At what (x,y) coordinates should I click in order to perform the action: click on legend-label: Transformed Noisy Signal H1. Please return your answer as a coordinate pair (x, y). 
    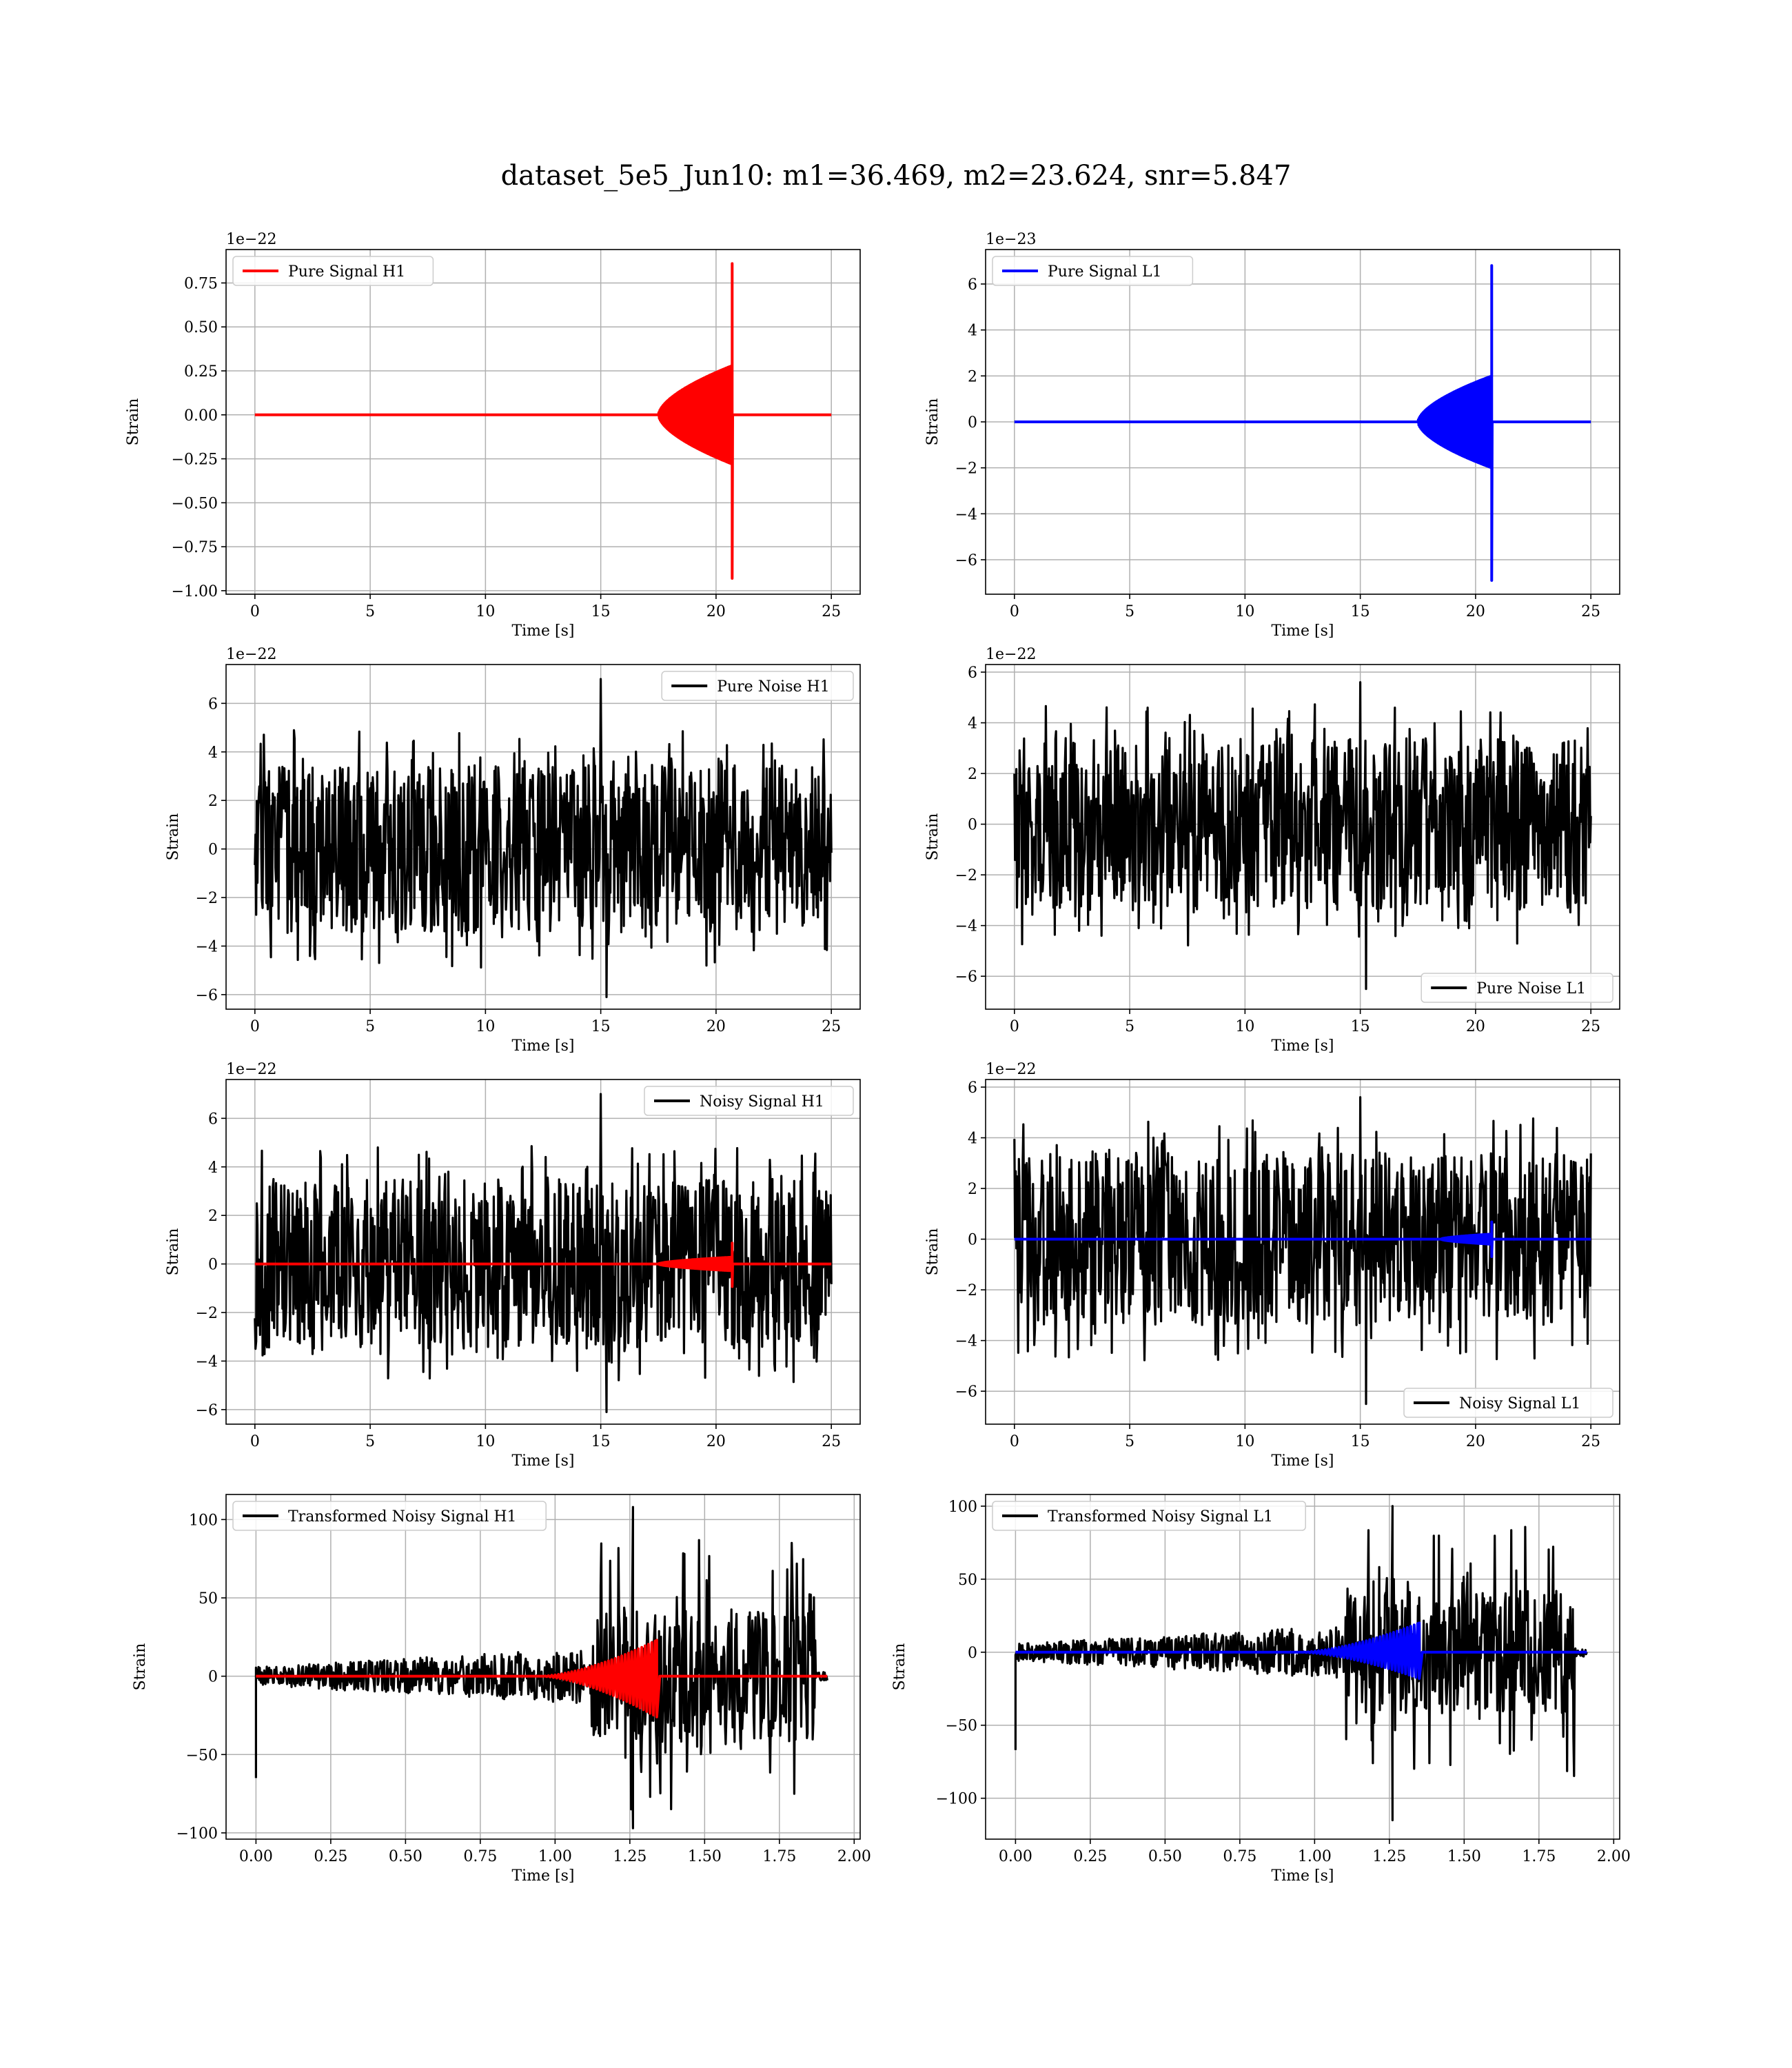
    Looking at the image, I should click on (402, 1516).